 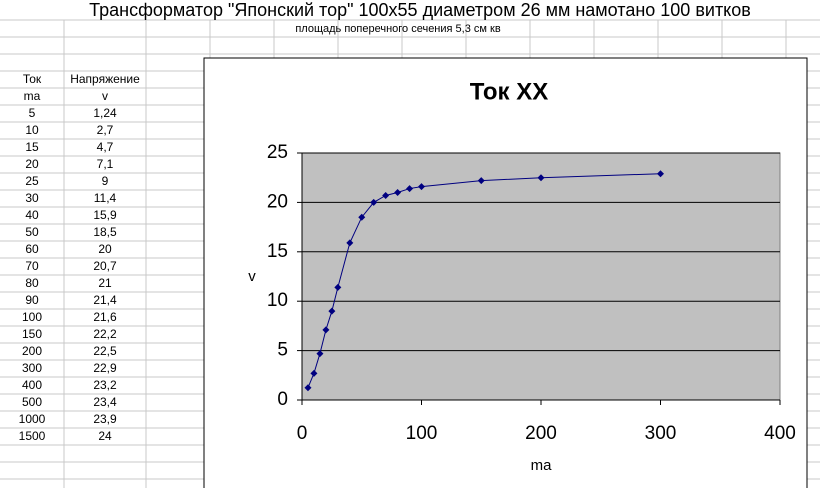 I want to click on x-tick-label: 200, so click(x=541, y=433).